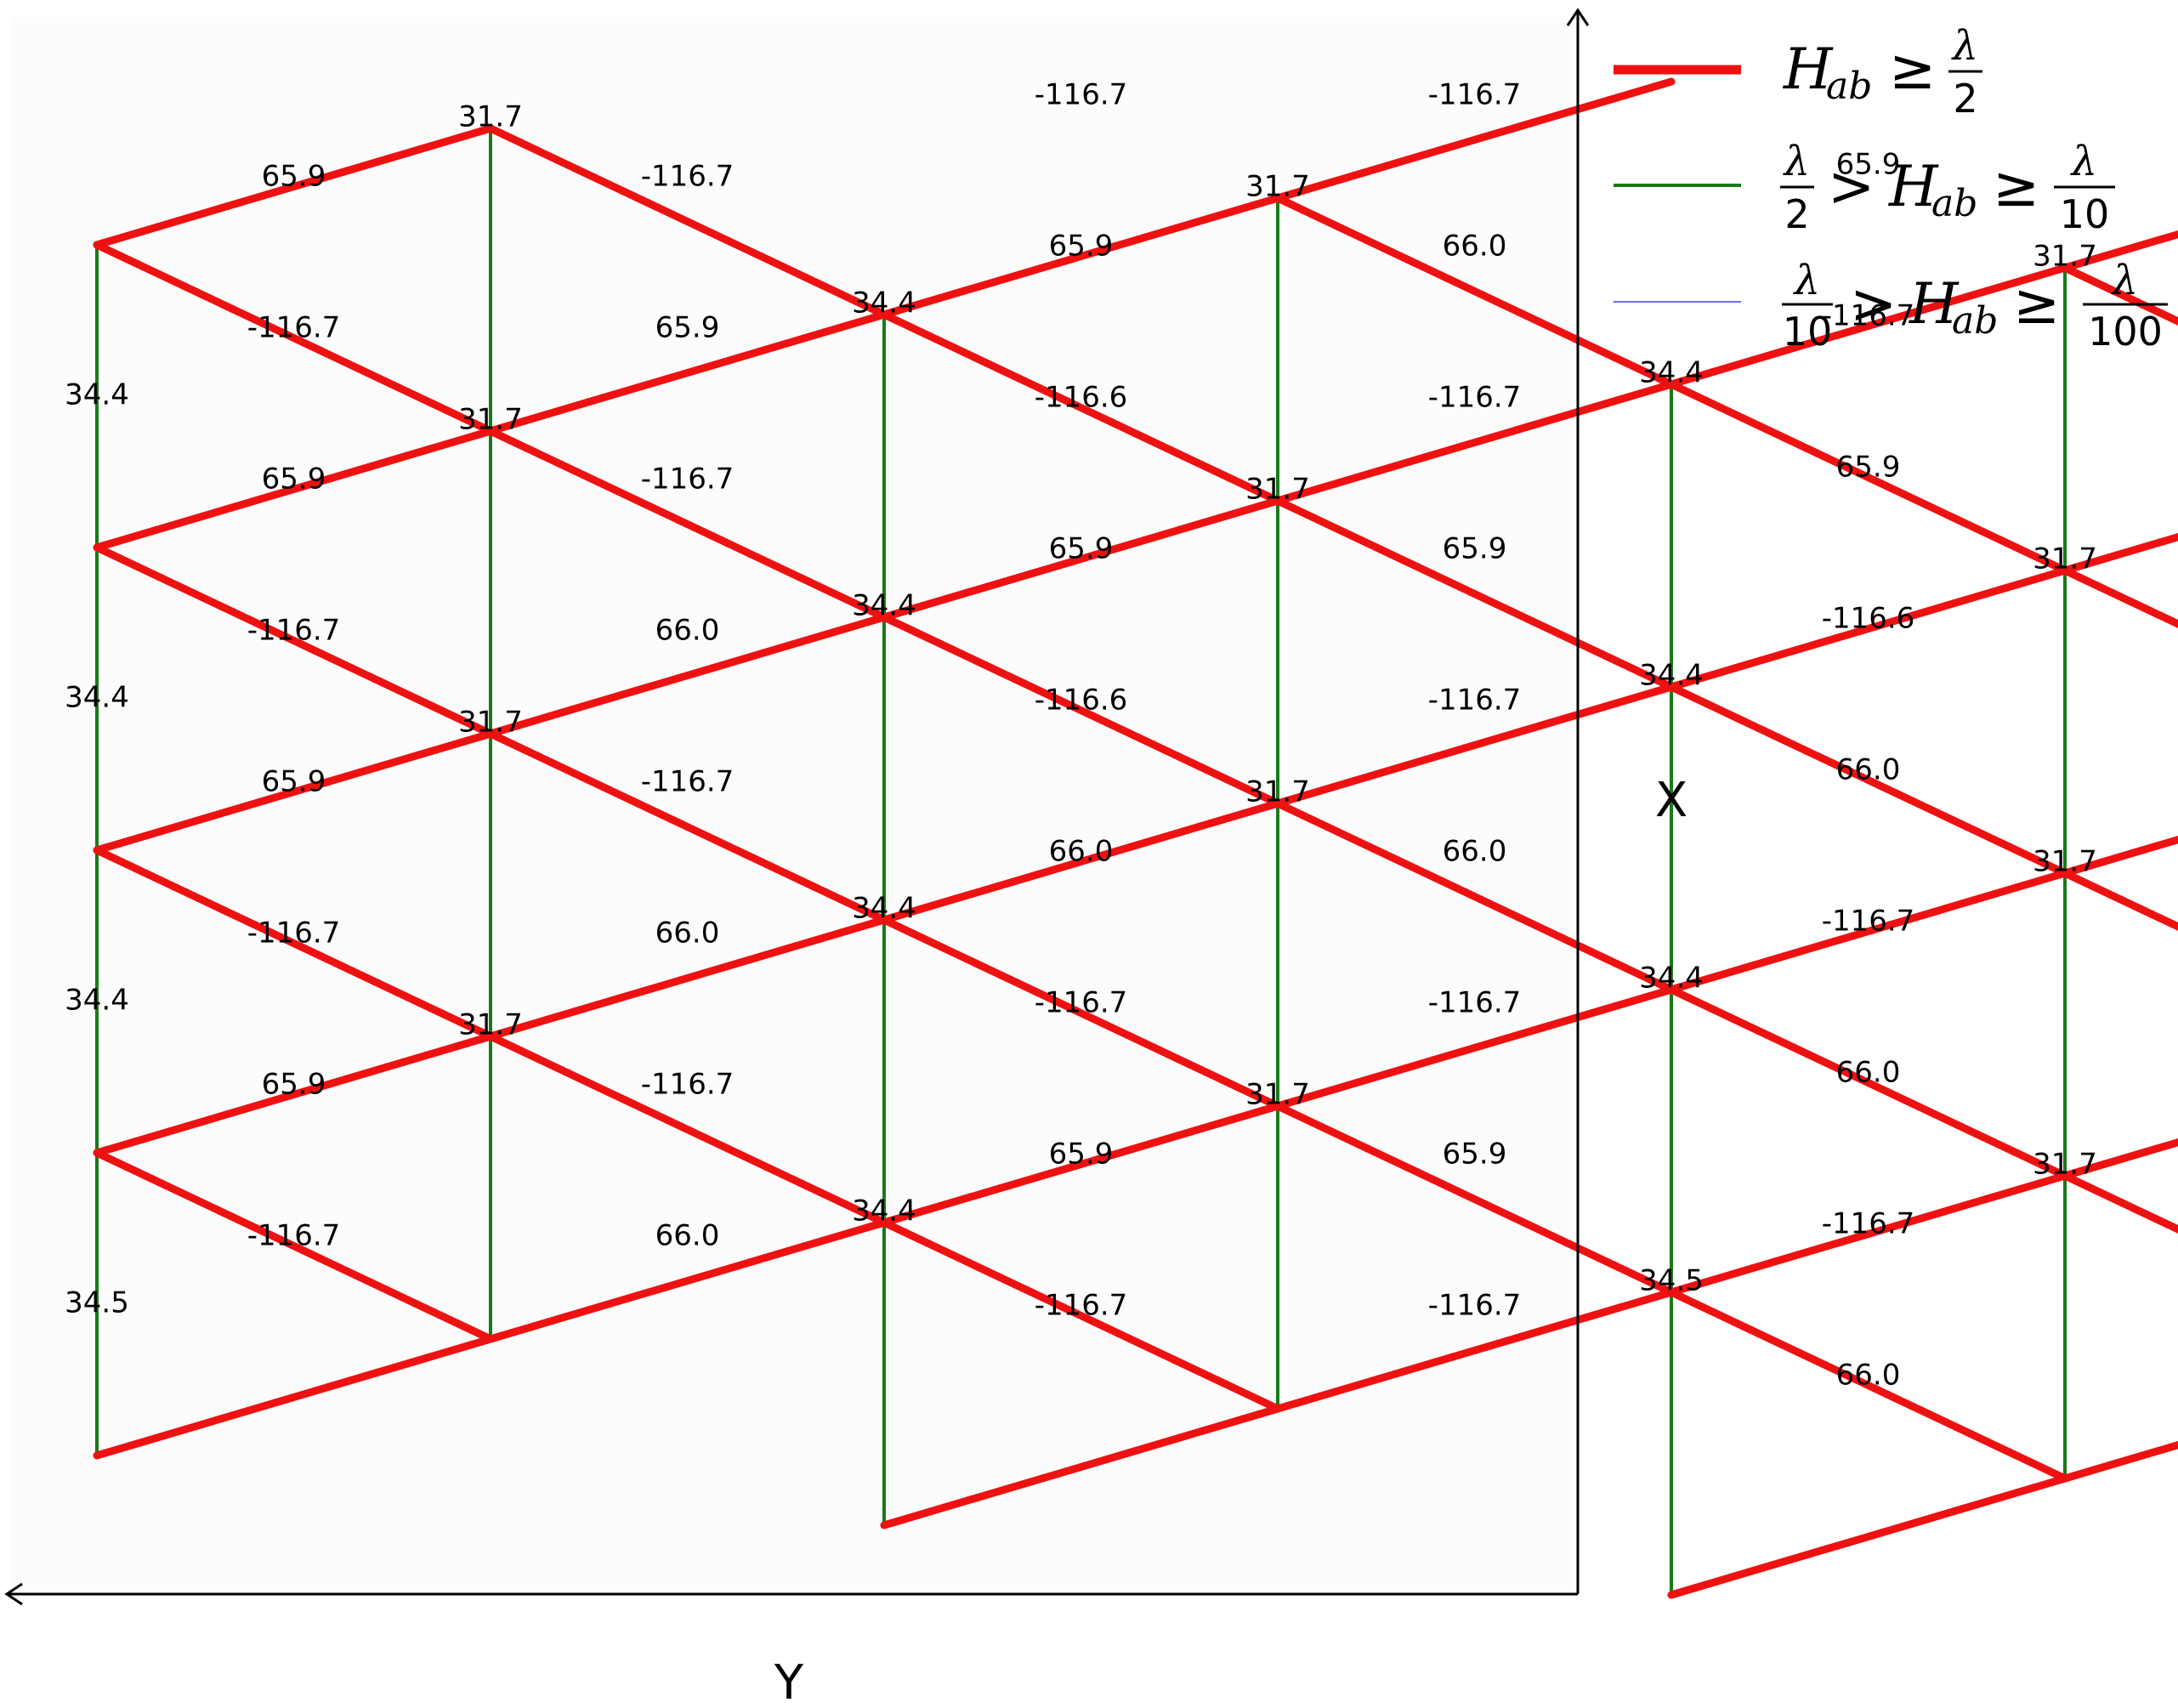 This screenshot has width=2178, height=1708. I want to click on legend-relation: ≥, so click(1912, 69).